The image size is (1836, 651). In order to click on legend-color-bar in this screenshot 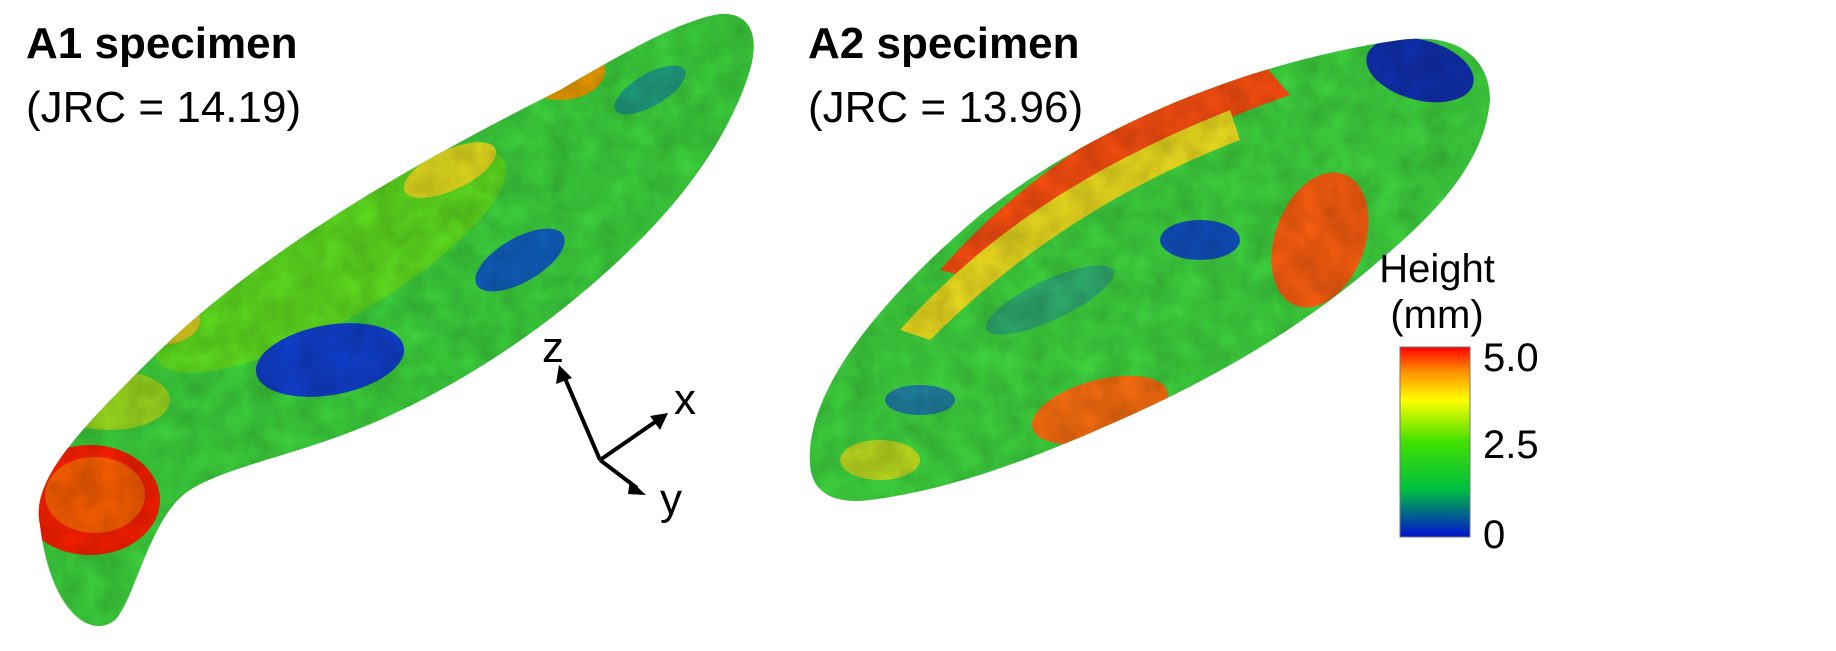, I will do `click(1435, 442)`.